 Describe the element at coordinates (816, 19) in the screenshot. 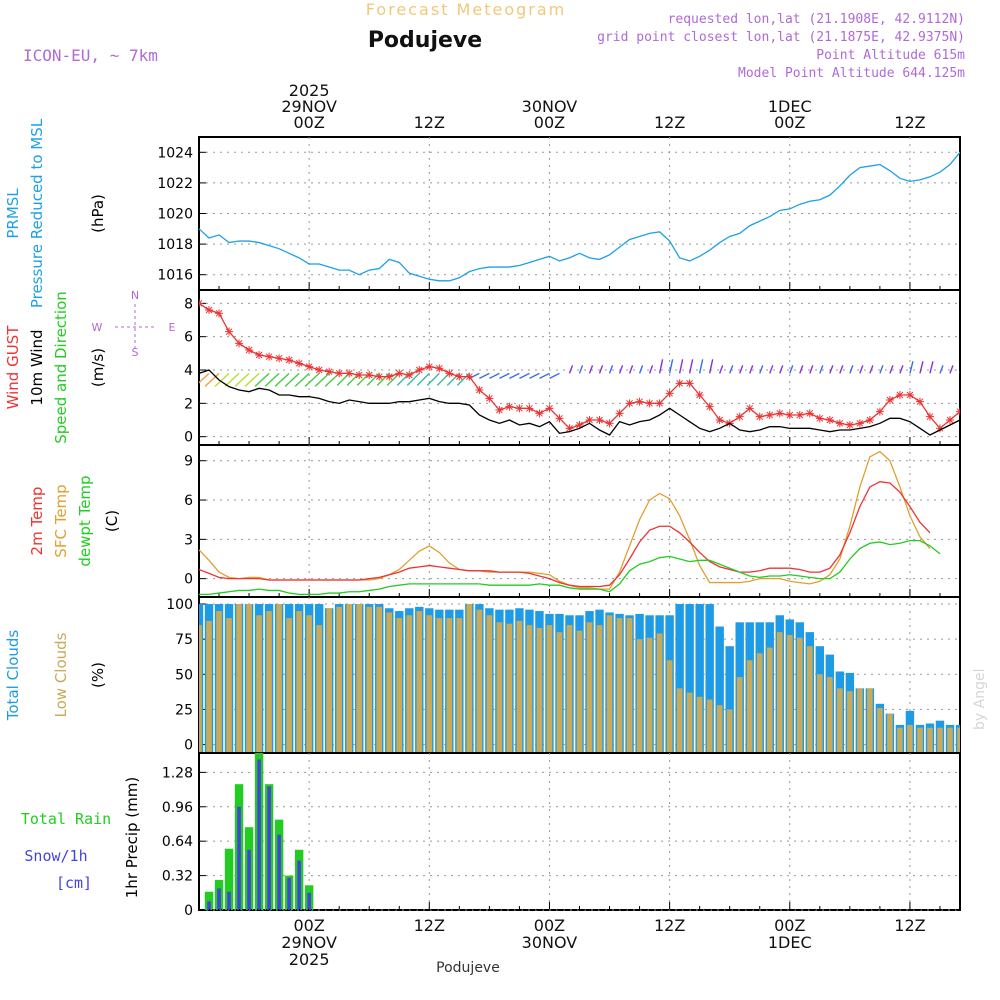

I see `requested-coords: requested lon,lat (21.1908E, 42.9112N)` at that location.